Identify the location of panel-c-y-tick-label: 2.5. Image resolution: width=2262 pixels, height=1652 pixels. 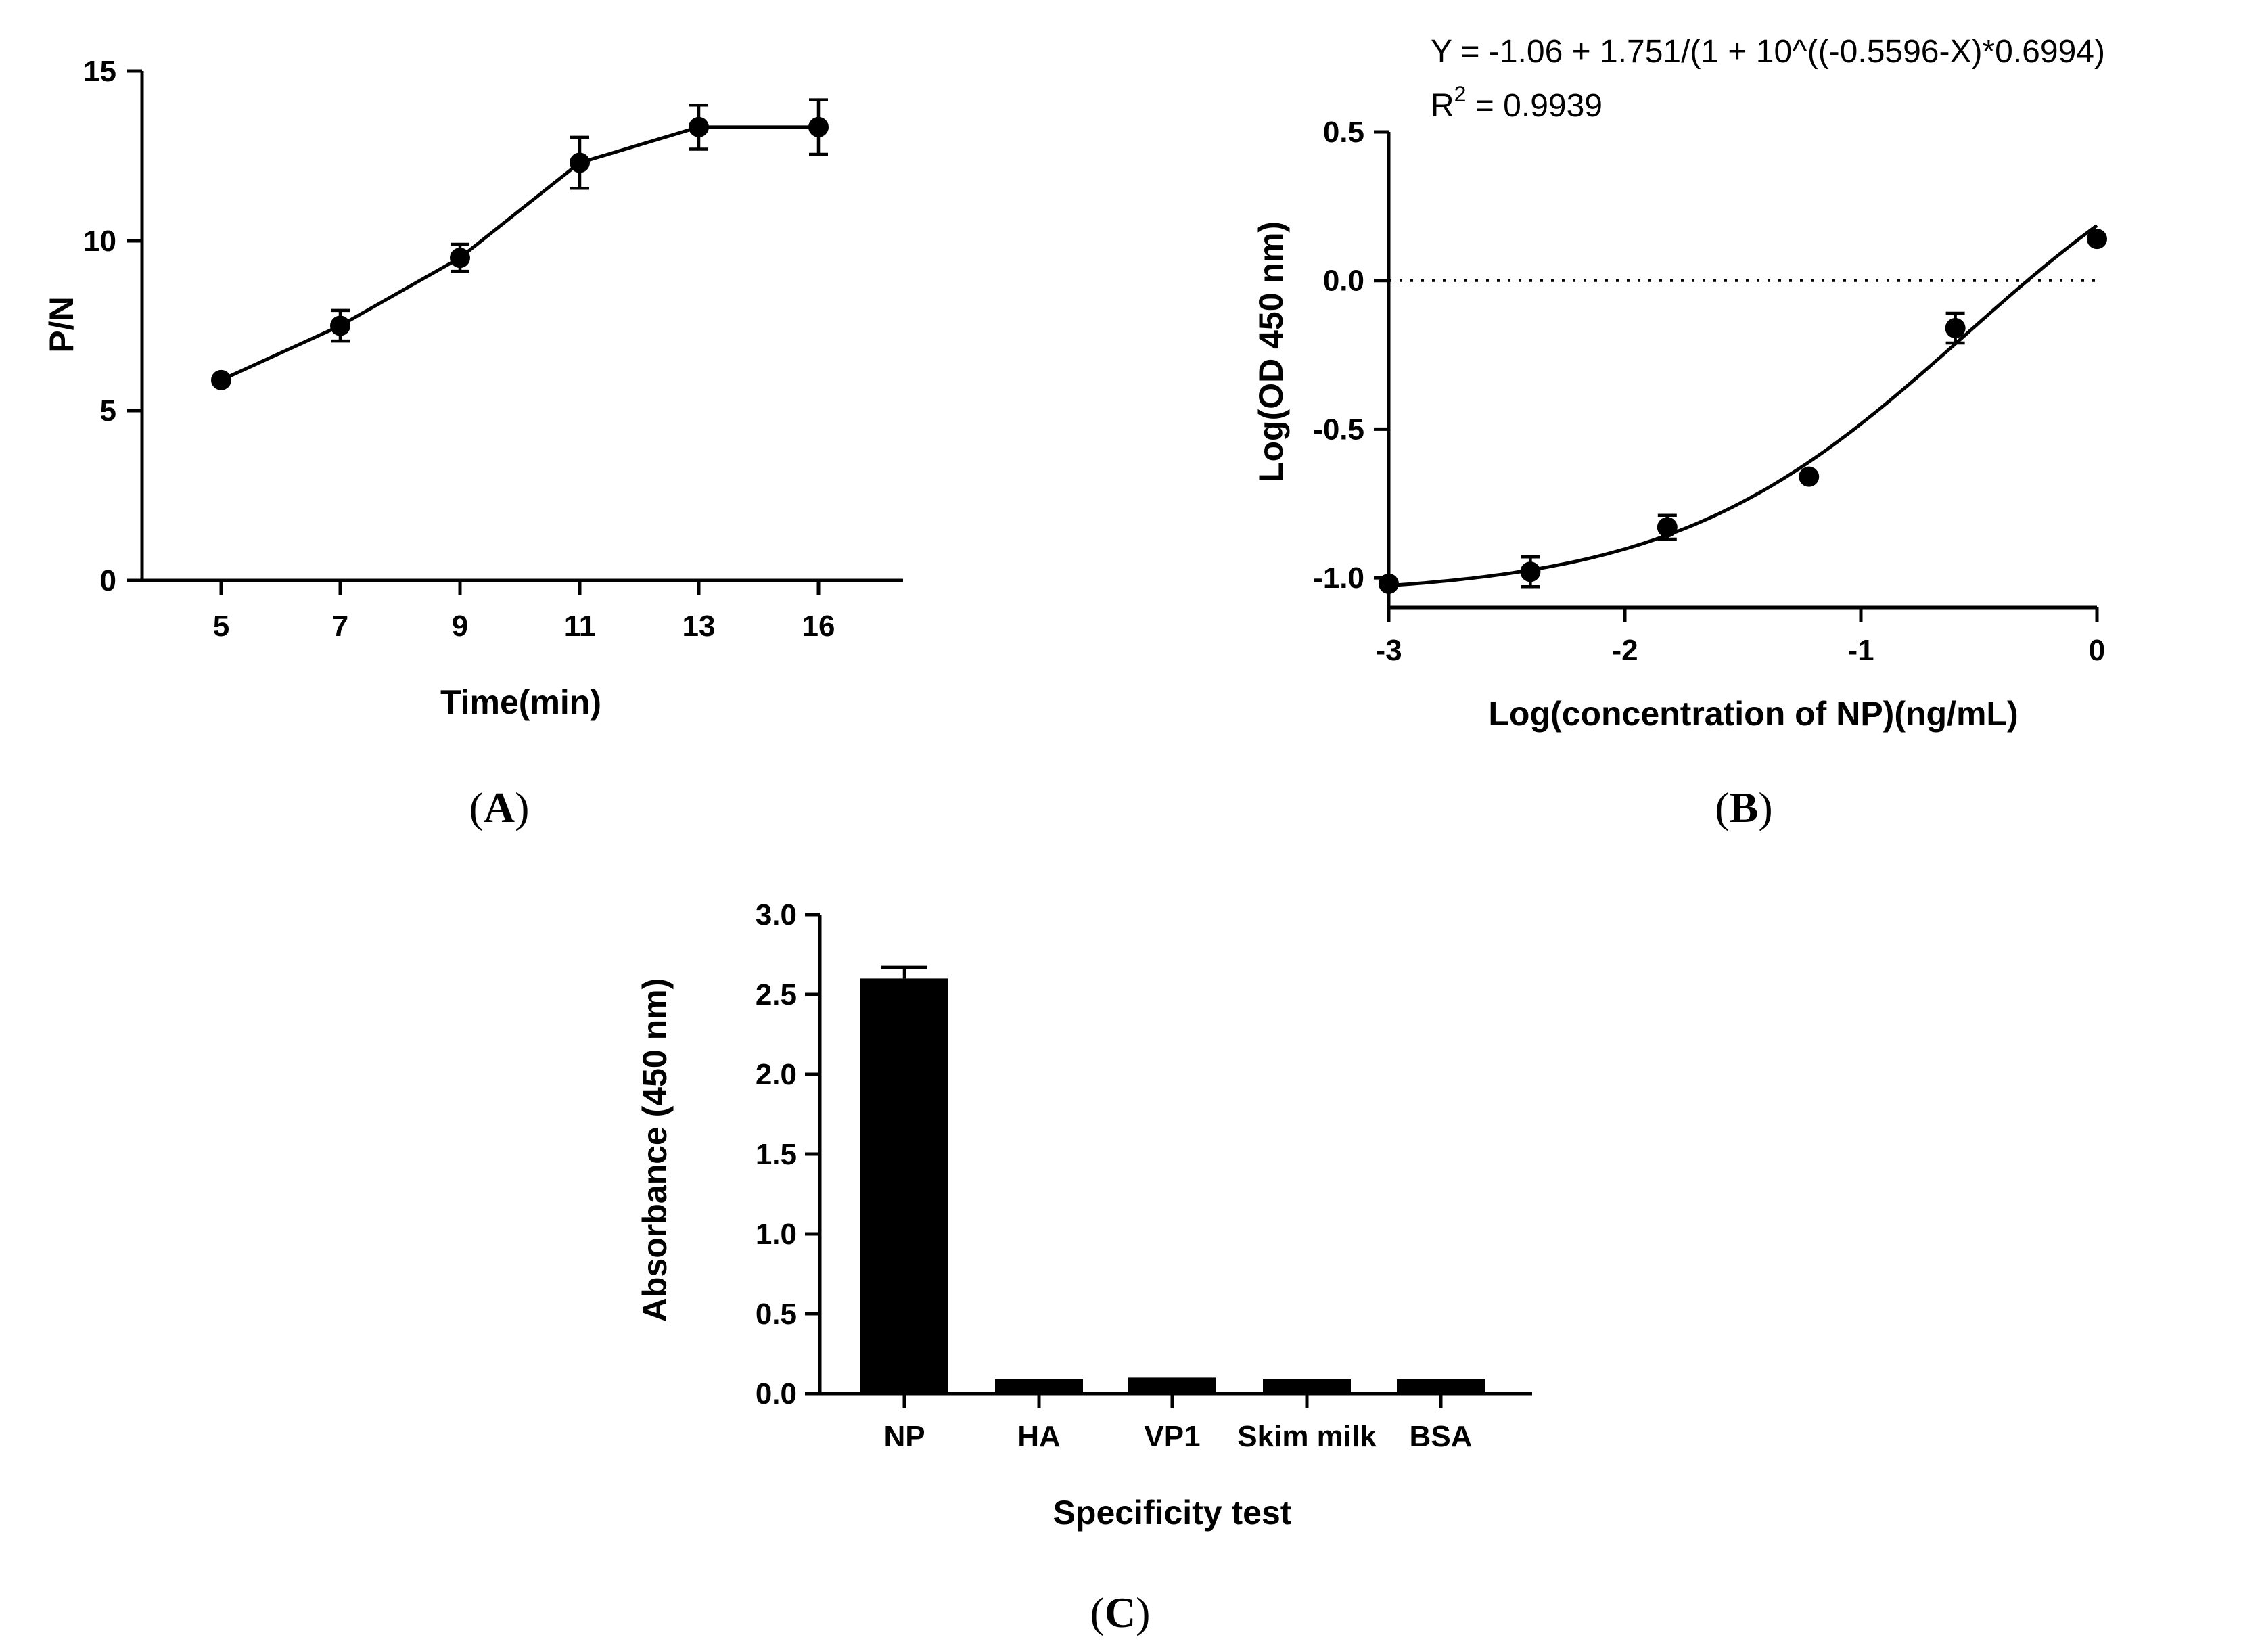
(777, 994).